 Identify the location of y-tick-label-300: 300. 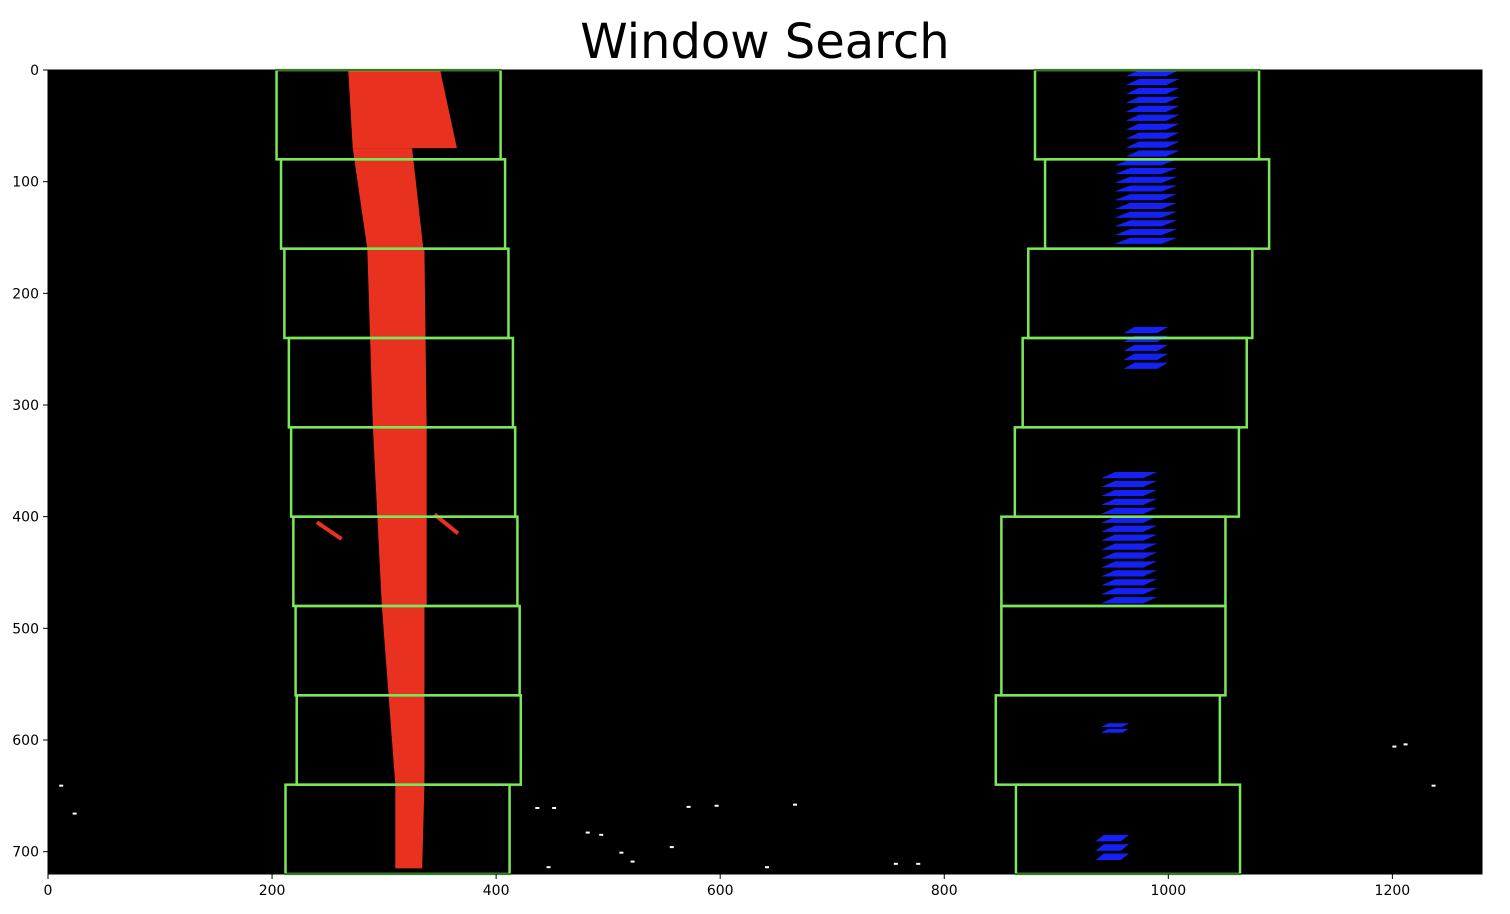
(25, 406).